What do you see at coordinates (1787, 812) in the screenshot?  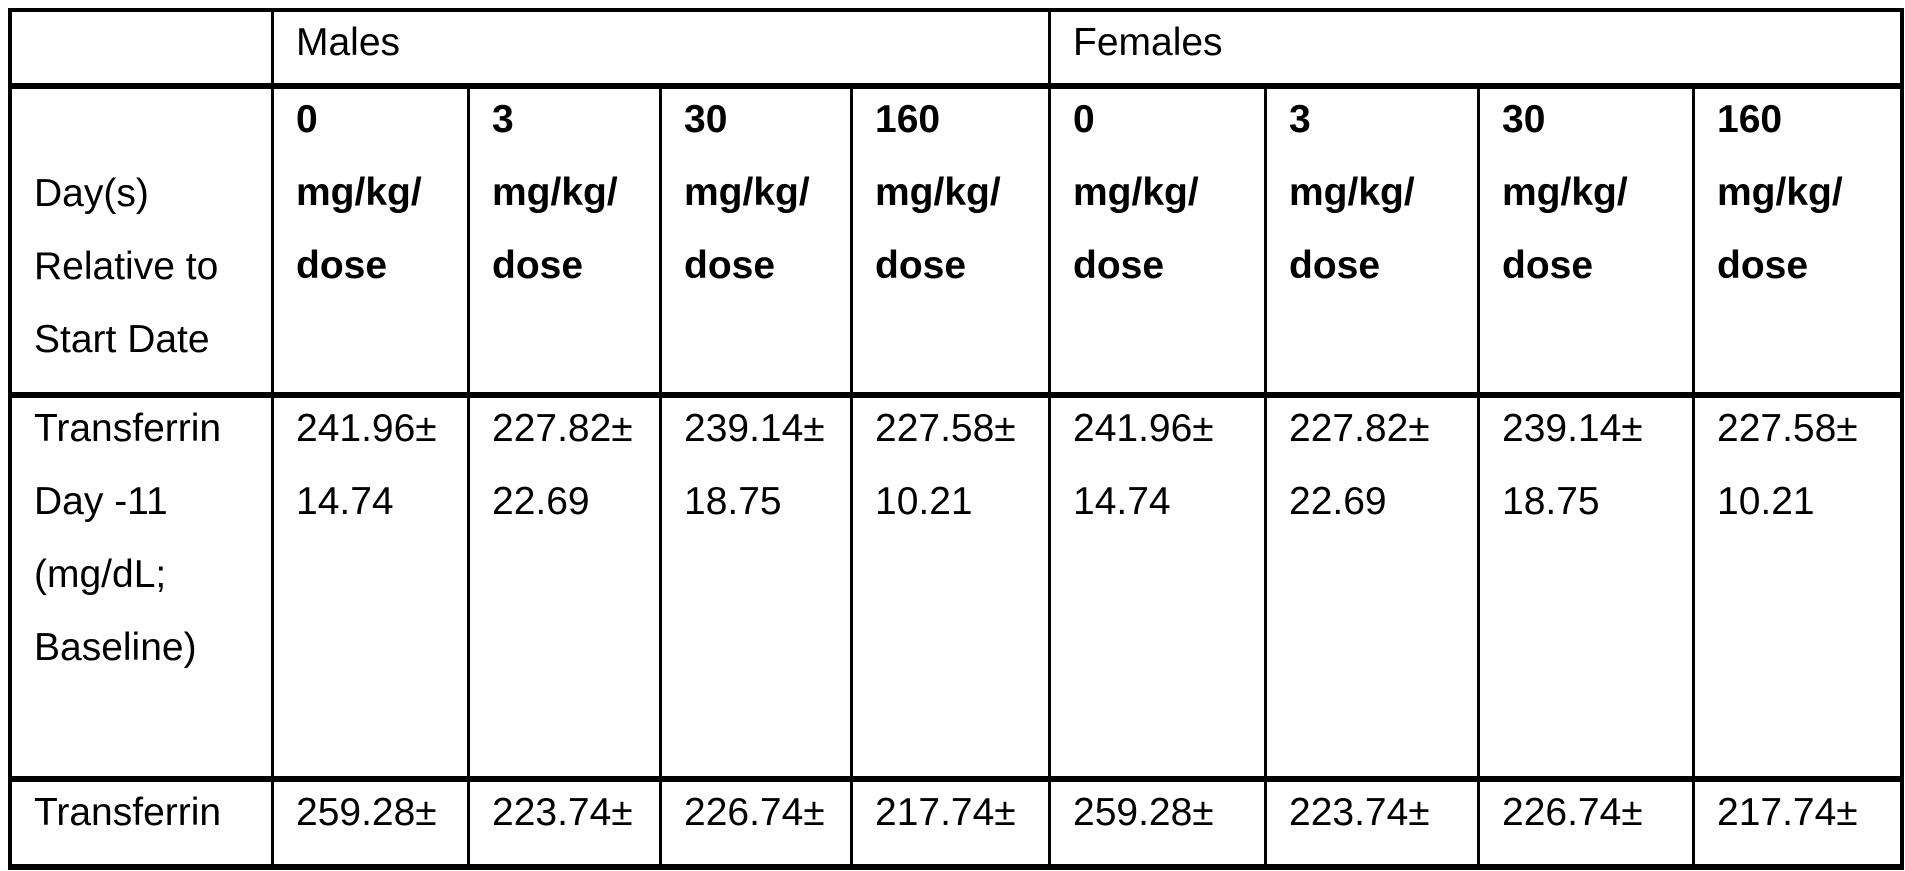 I see `transferrin-value-females-160mgkg-text: 217.74±` at bounding box center [1787, 812].